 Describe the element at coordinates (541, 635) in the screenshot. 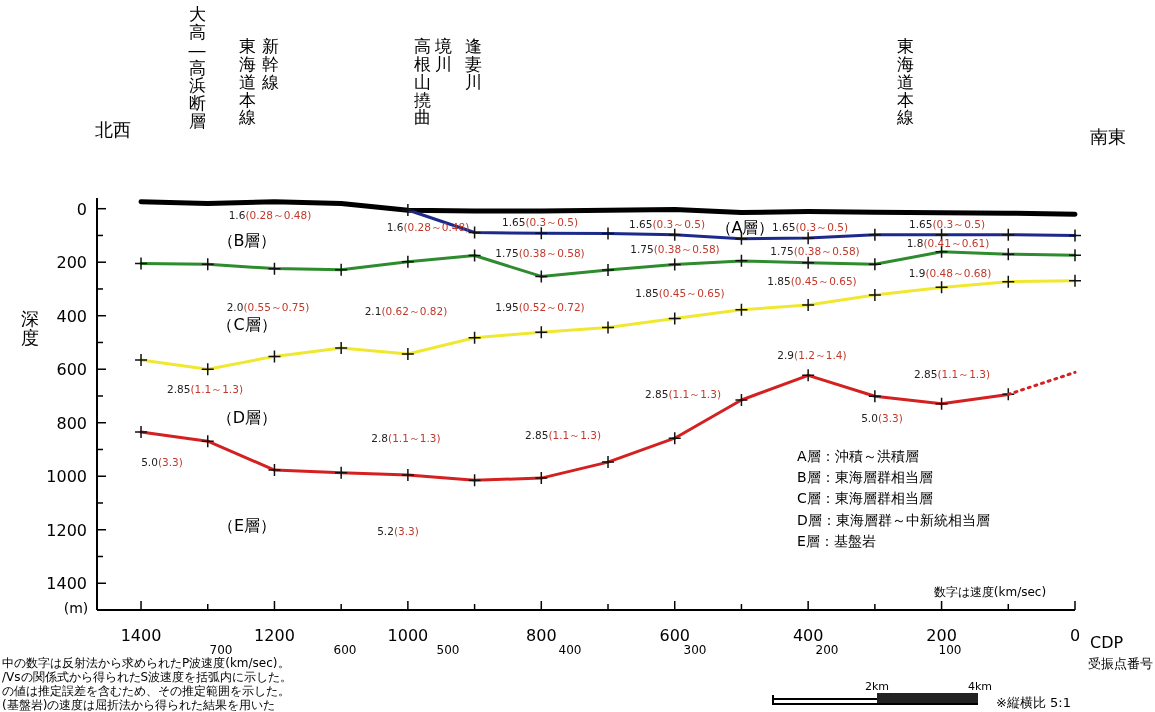

I see `x-tick-label: 800` at that location.